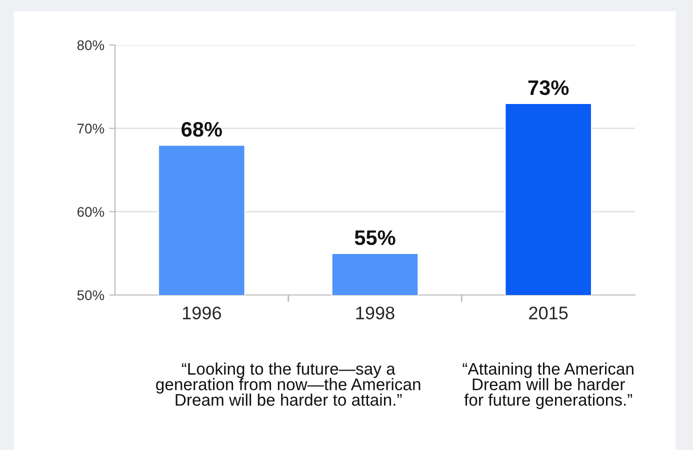  I want to click on data-label: 73%, so click(548, 88).